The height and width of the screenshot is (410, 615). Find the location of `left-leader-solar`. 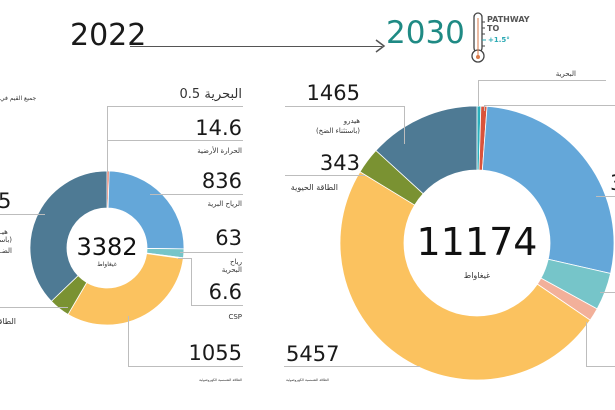

left-leader-solar is located at coordinates (185, 366).